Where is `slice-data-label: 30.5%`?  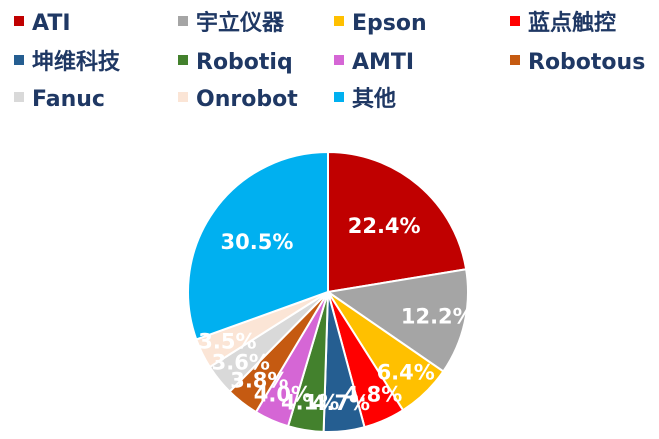
slice-data-label: 30.5% is located at coordinates (257, 242).